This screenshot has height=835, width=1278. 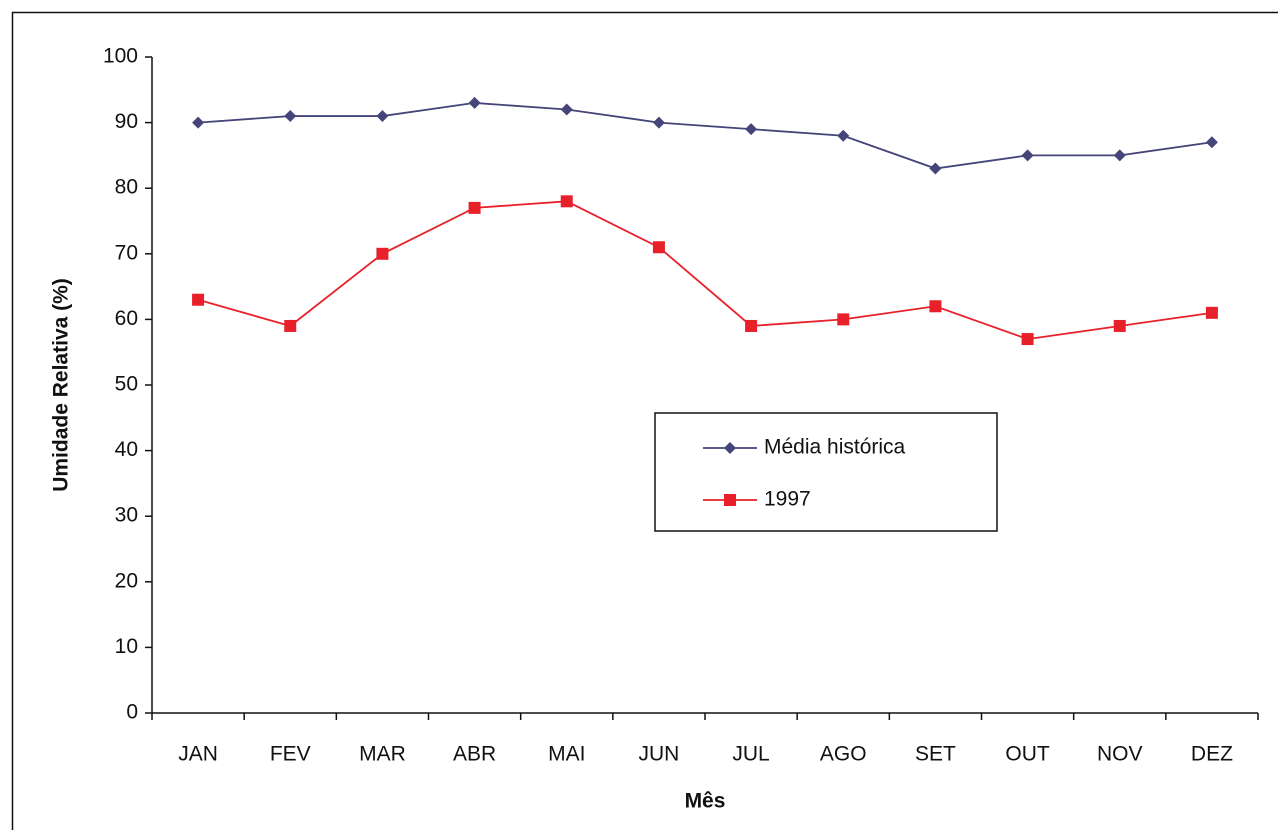 What do you see at coordinates (126, 318) in the screenshot?
I see `y-tick-label: 60` at bounding box center [126, 318].